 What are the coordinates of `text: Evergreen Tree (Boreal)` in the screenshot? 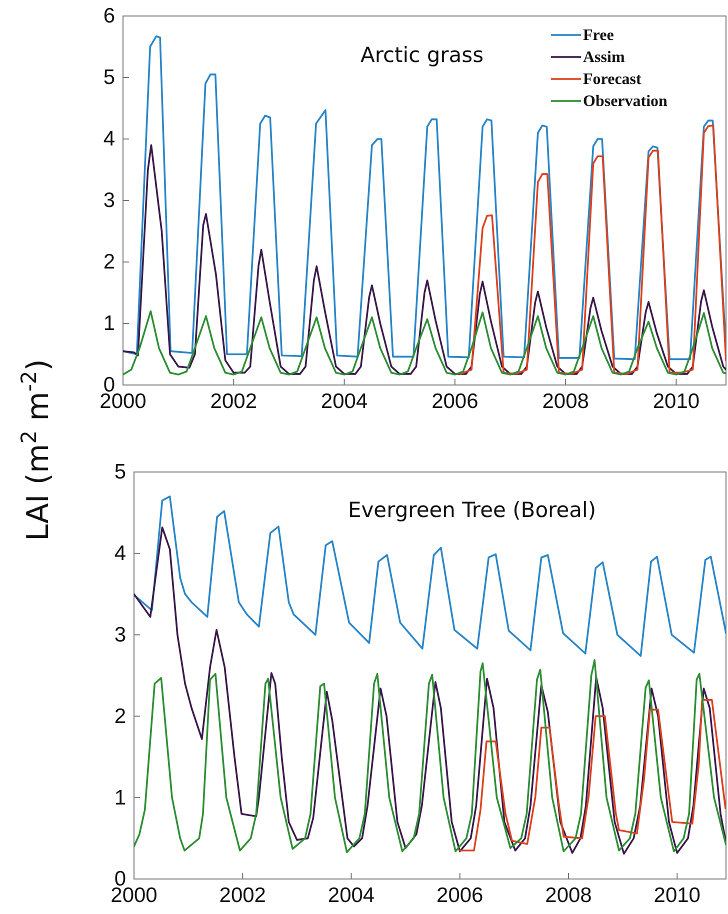 It's located at (472, 510).